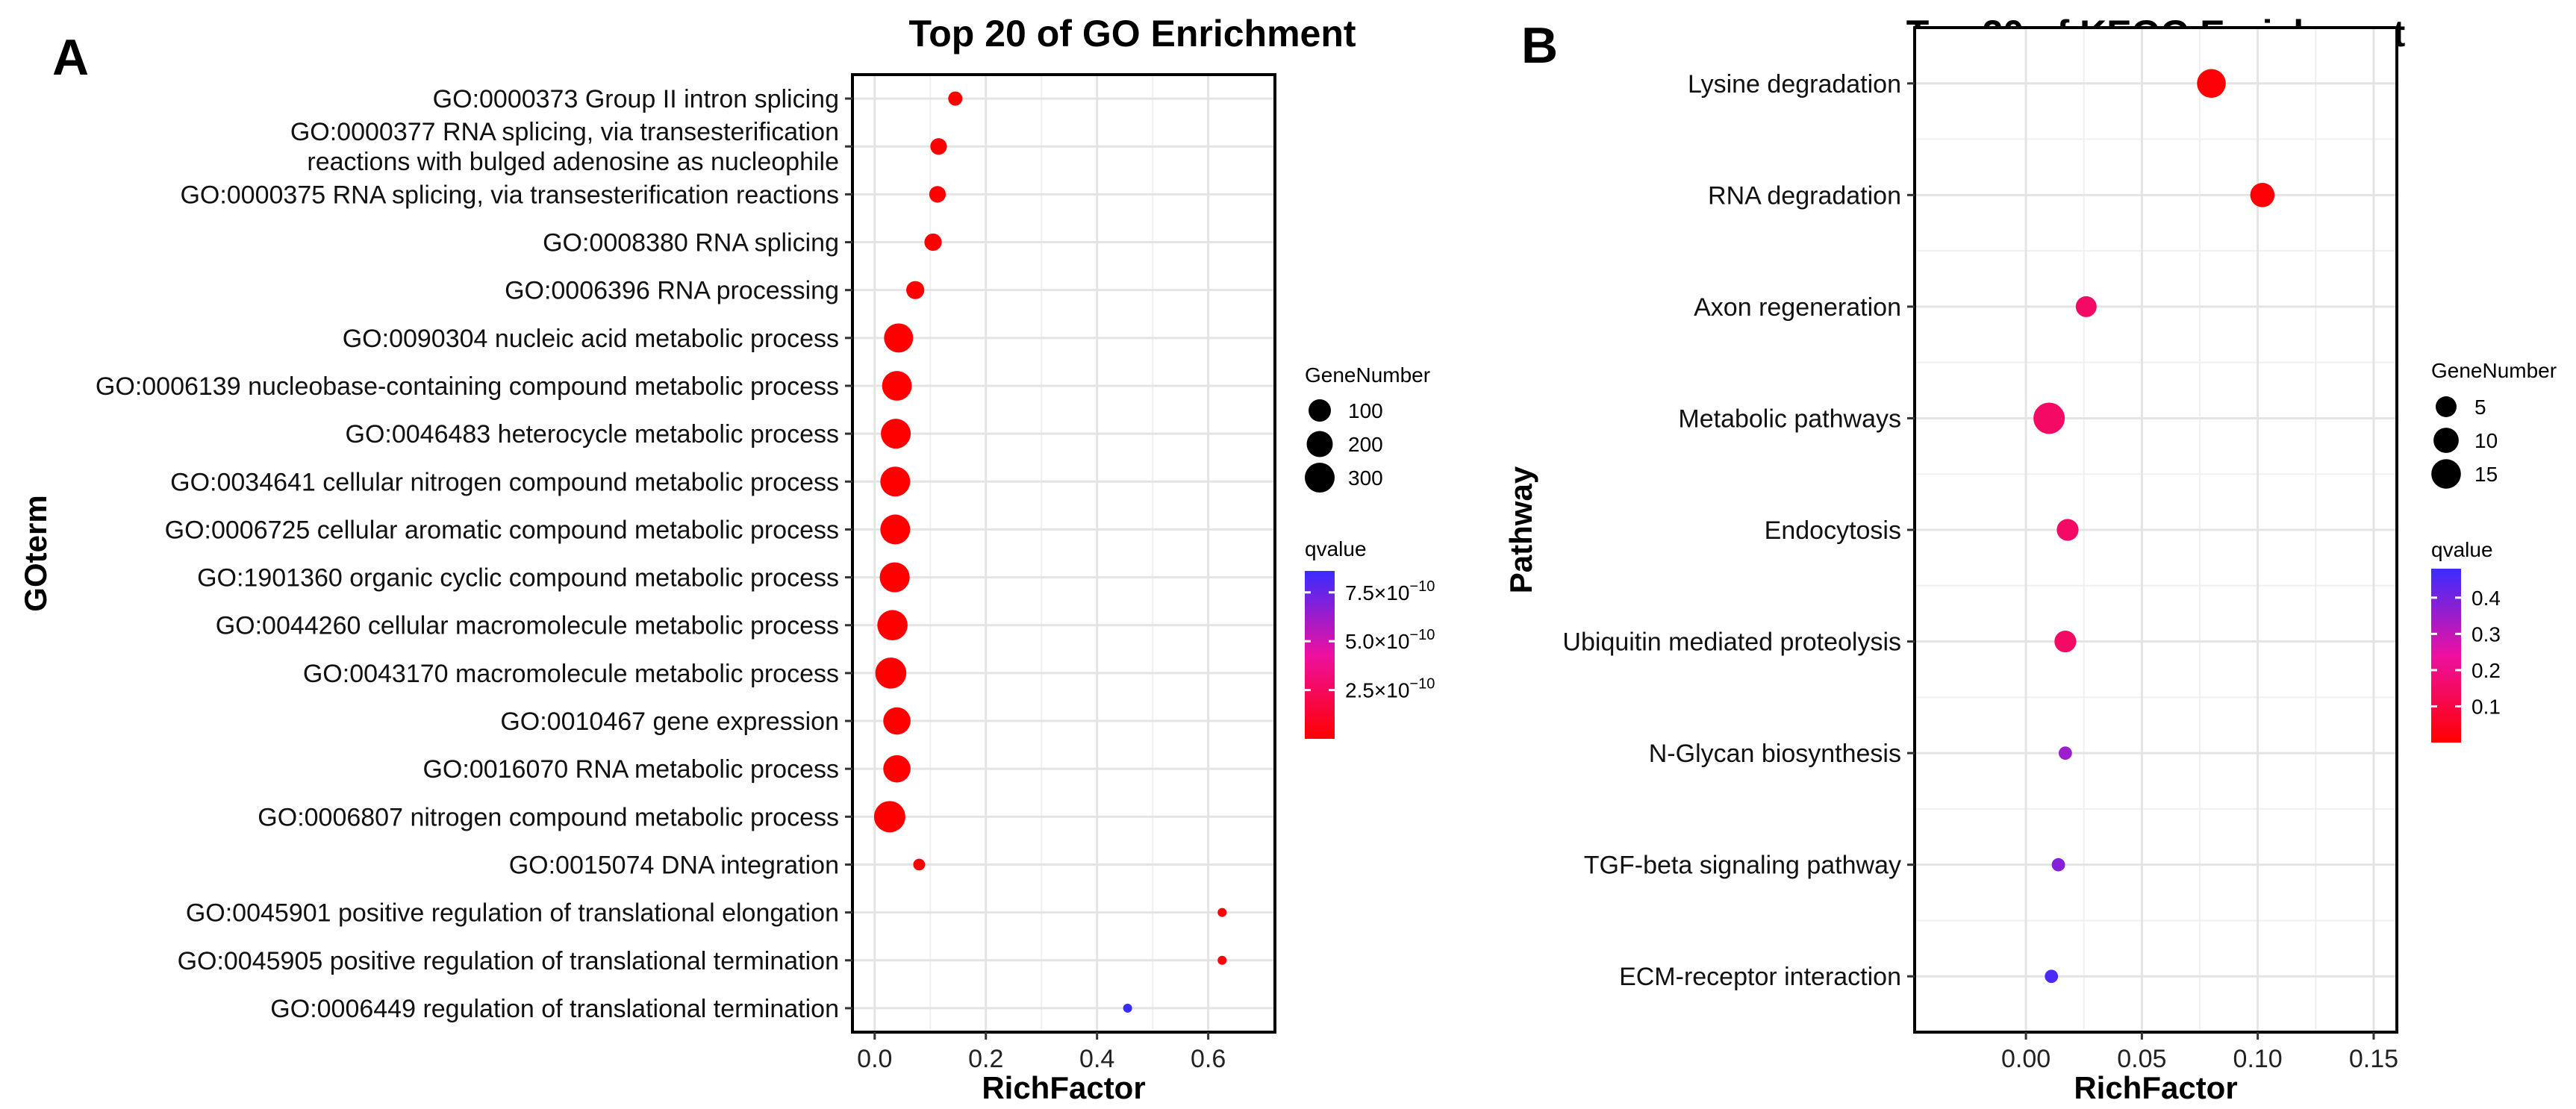 The height and width of the screenshot is (1109, 2576). I want to click on go-size-legend-label: 200, so click(1365, 445).